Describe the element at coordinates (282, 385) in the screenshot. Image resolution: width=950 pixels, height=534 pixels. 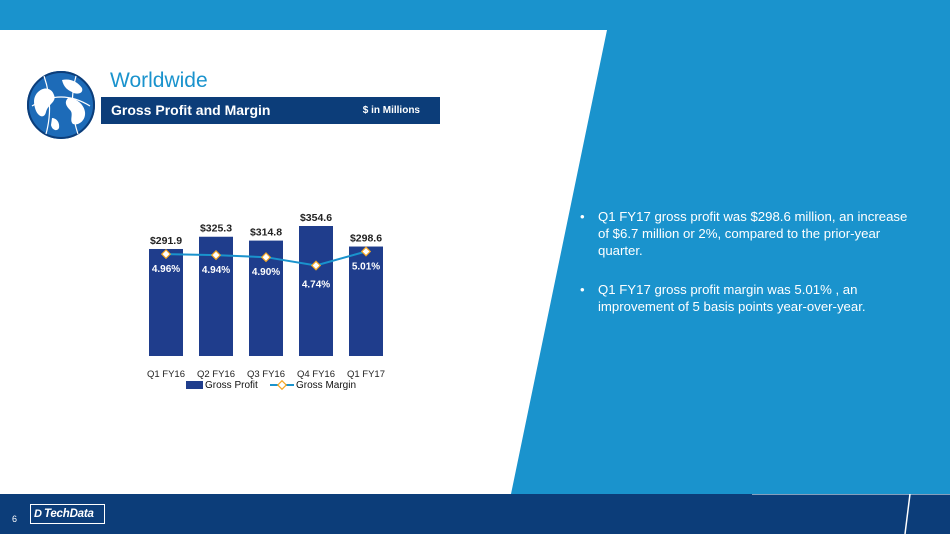
I see `legend-marker-gross-margin` at that location.